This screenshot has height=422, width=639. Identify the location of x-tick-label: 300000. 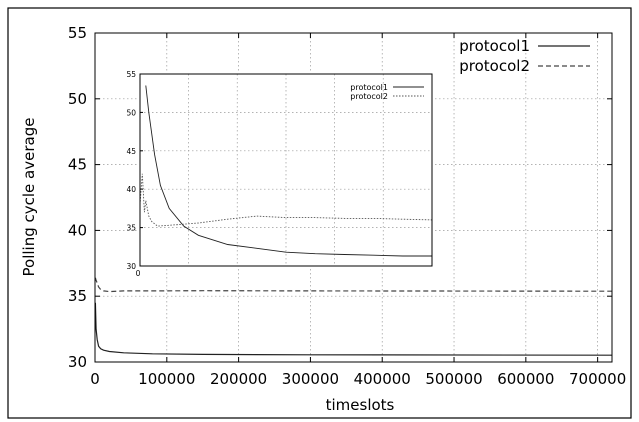
(310, 379).